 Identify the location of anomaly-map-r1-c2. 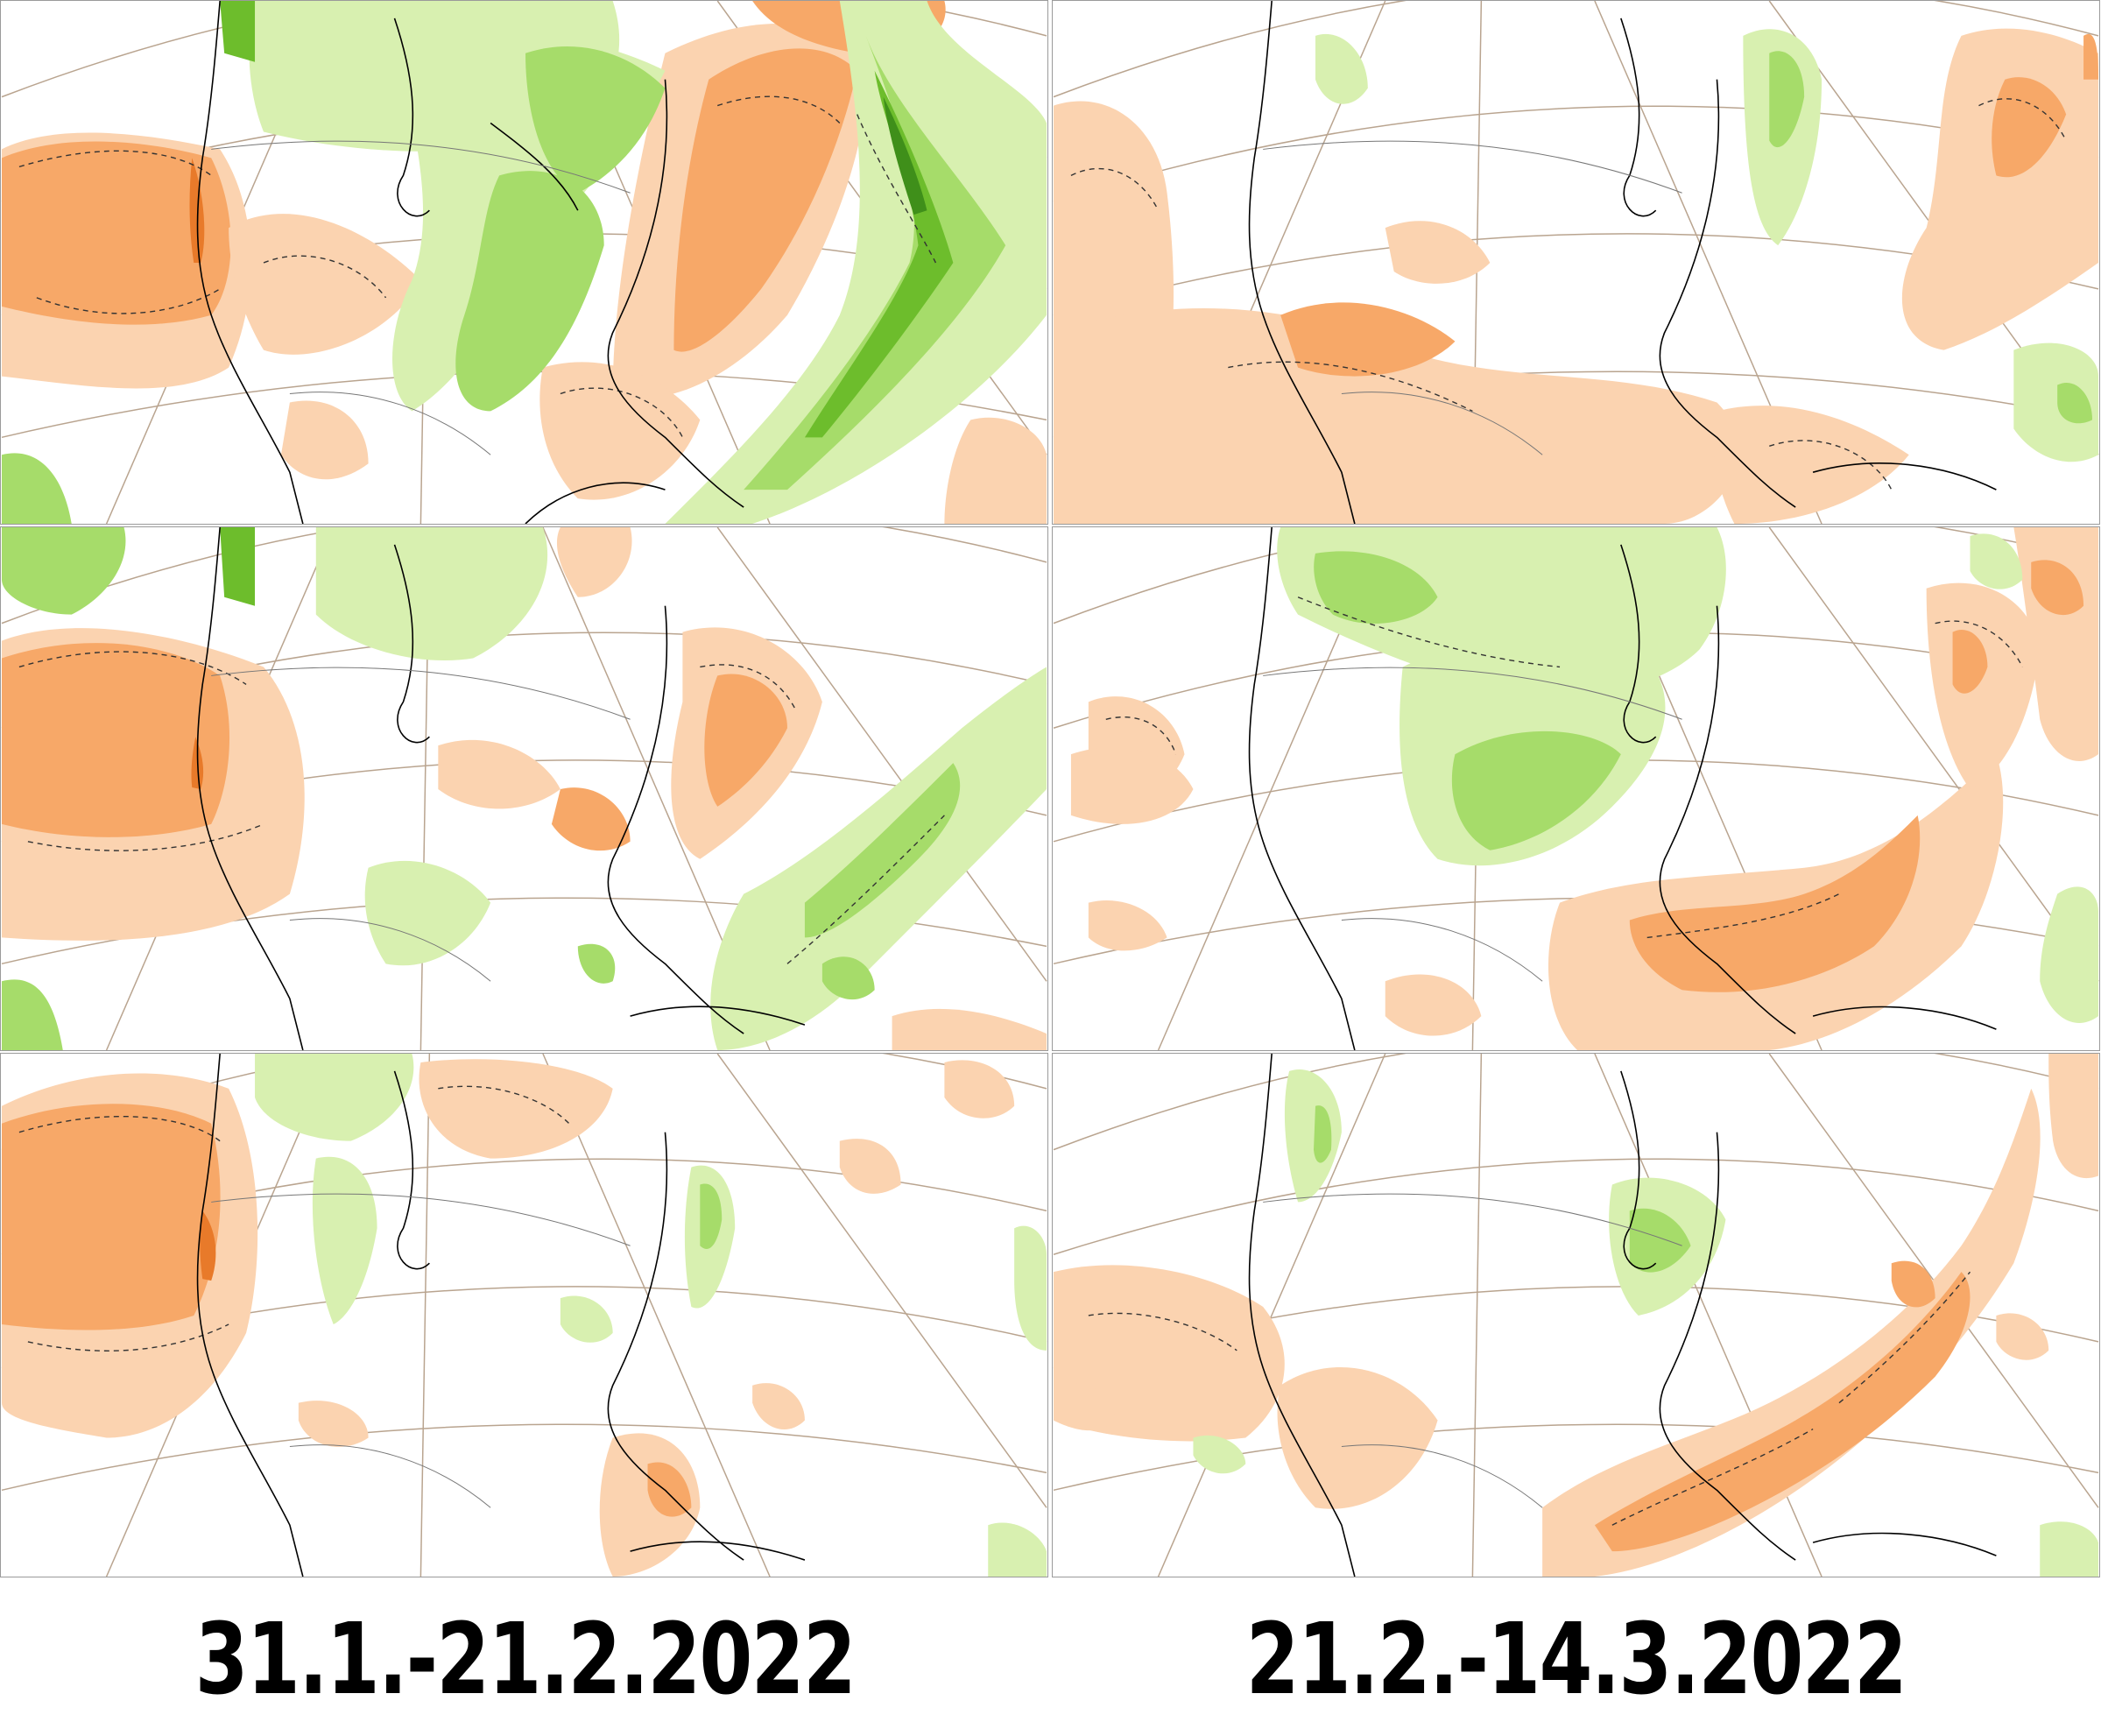
(1576, 262).